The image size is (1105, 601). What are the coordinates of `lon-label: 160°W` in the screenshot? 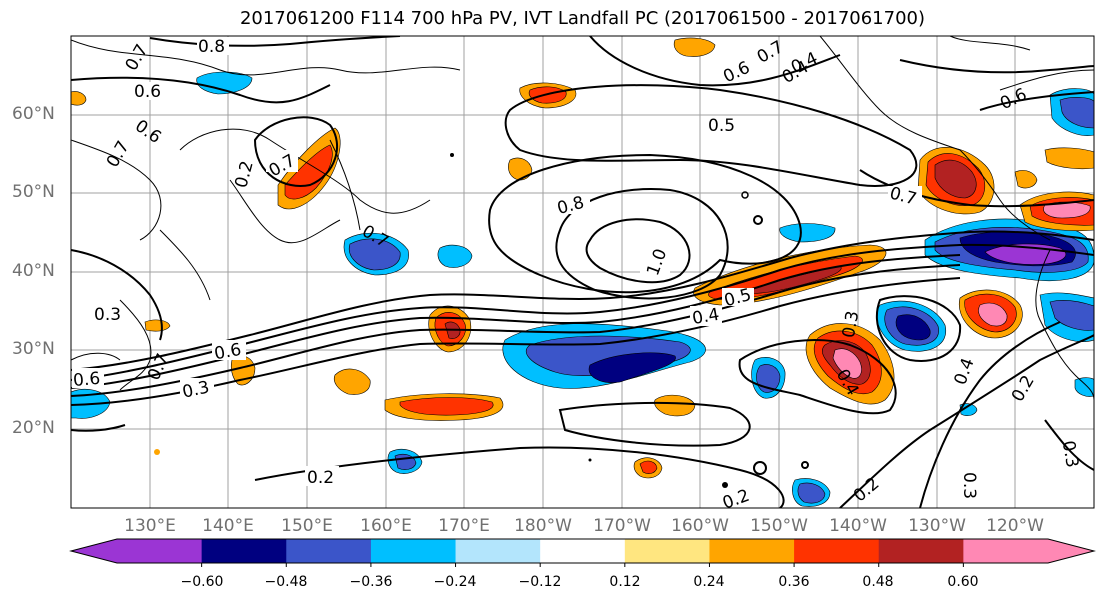 It's located at (700, 526).